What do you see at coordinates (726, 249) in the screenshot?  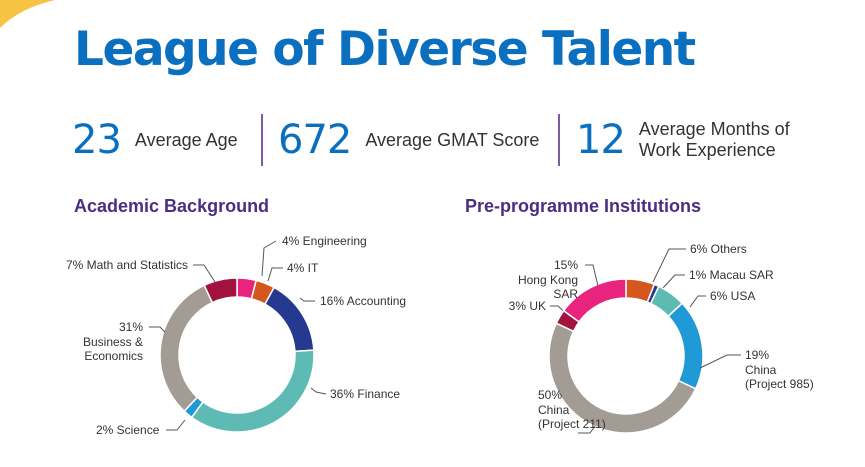 I see `slice-name: Others` at bounding box center [726, 249].